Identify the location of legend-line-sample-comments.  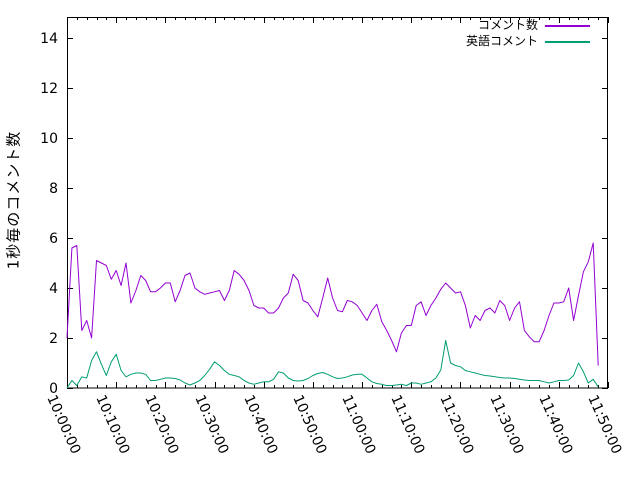
(567, 25).